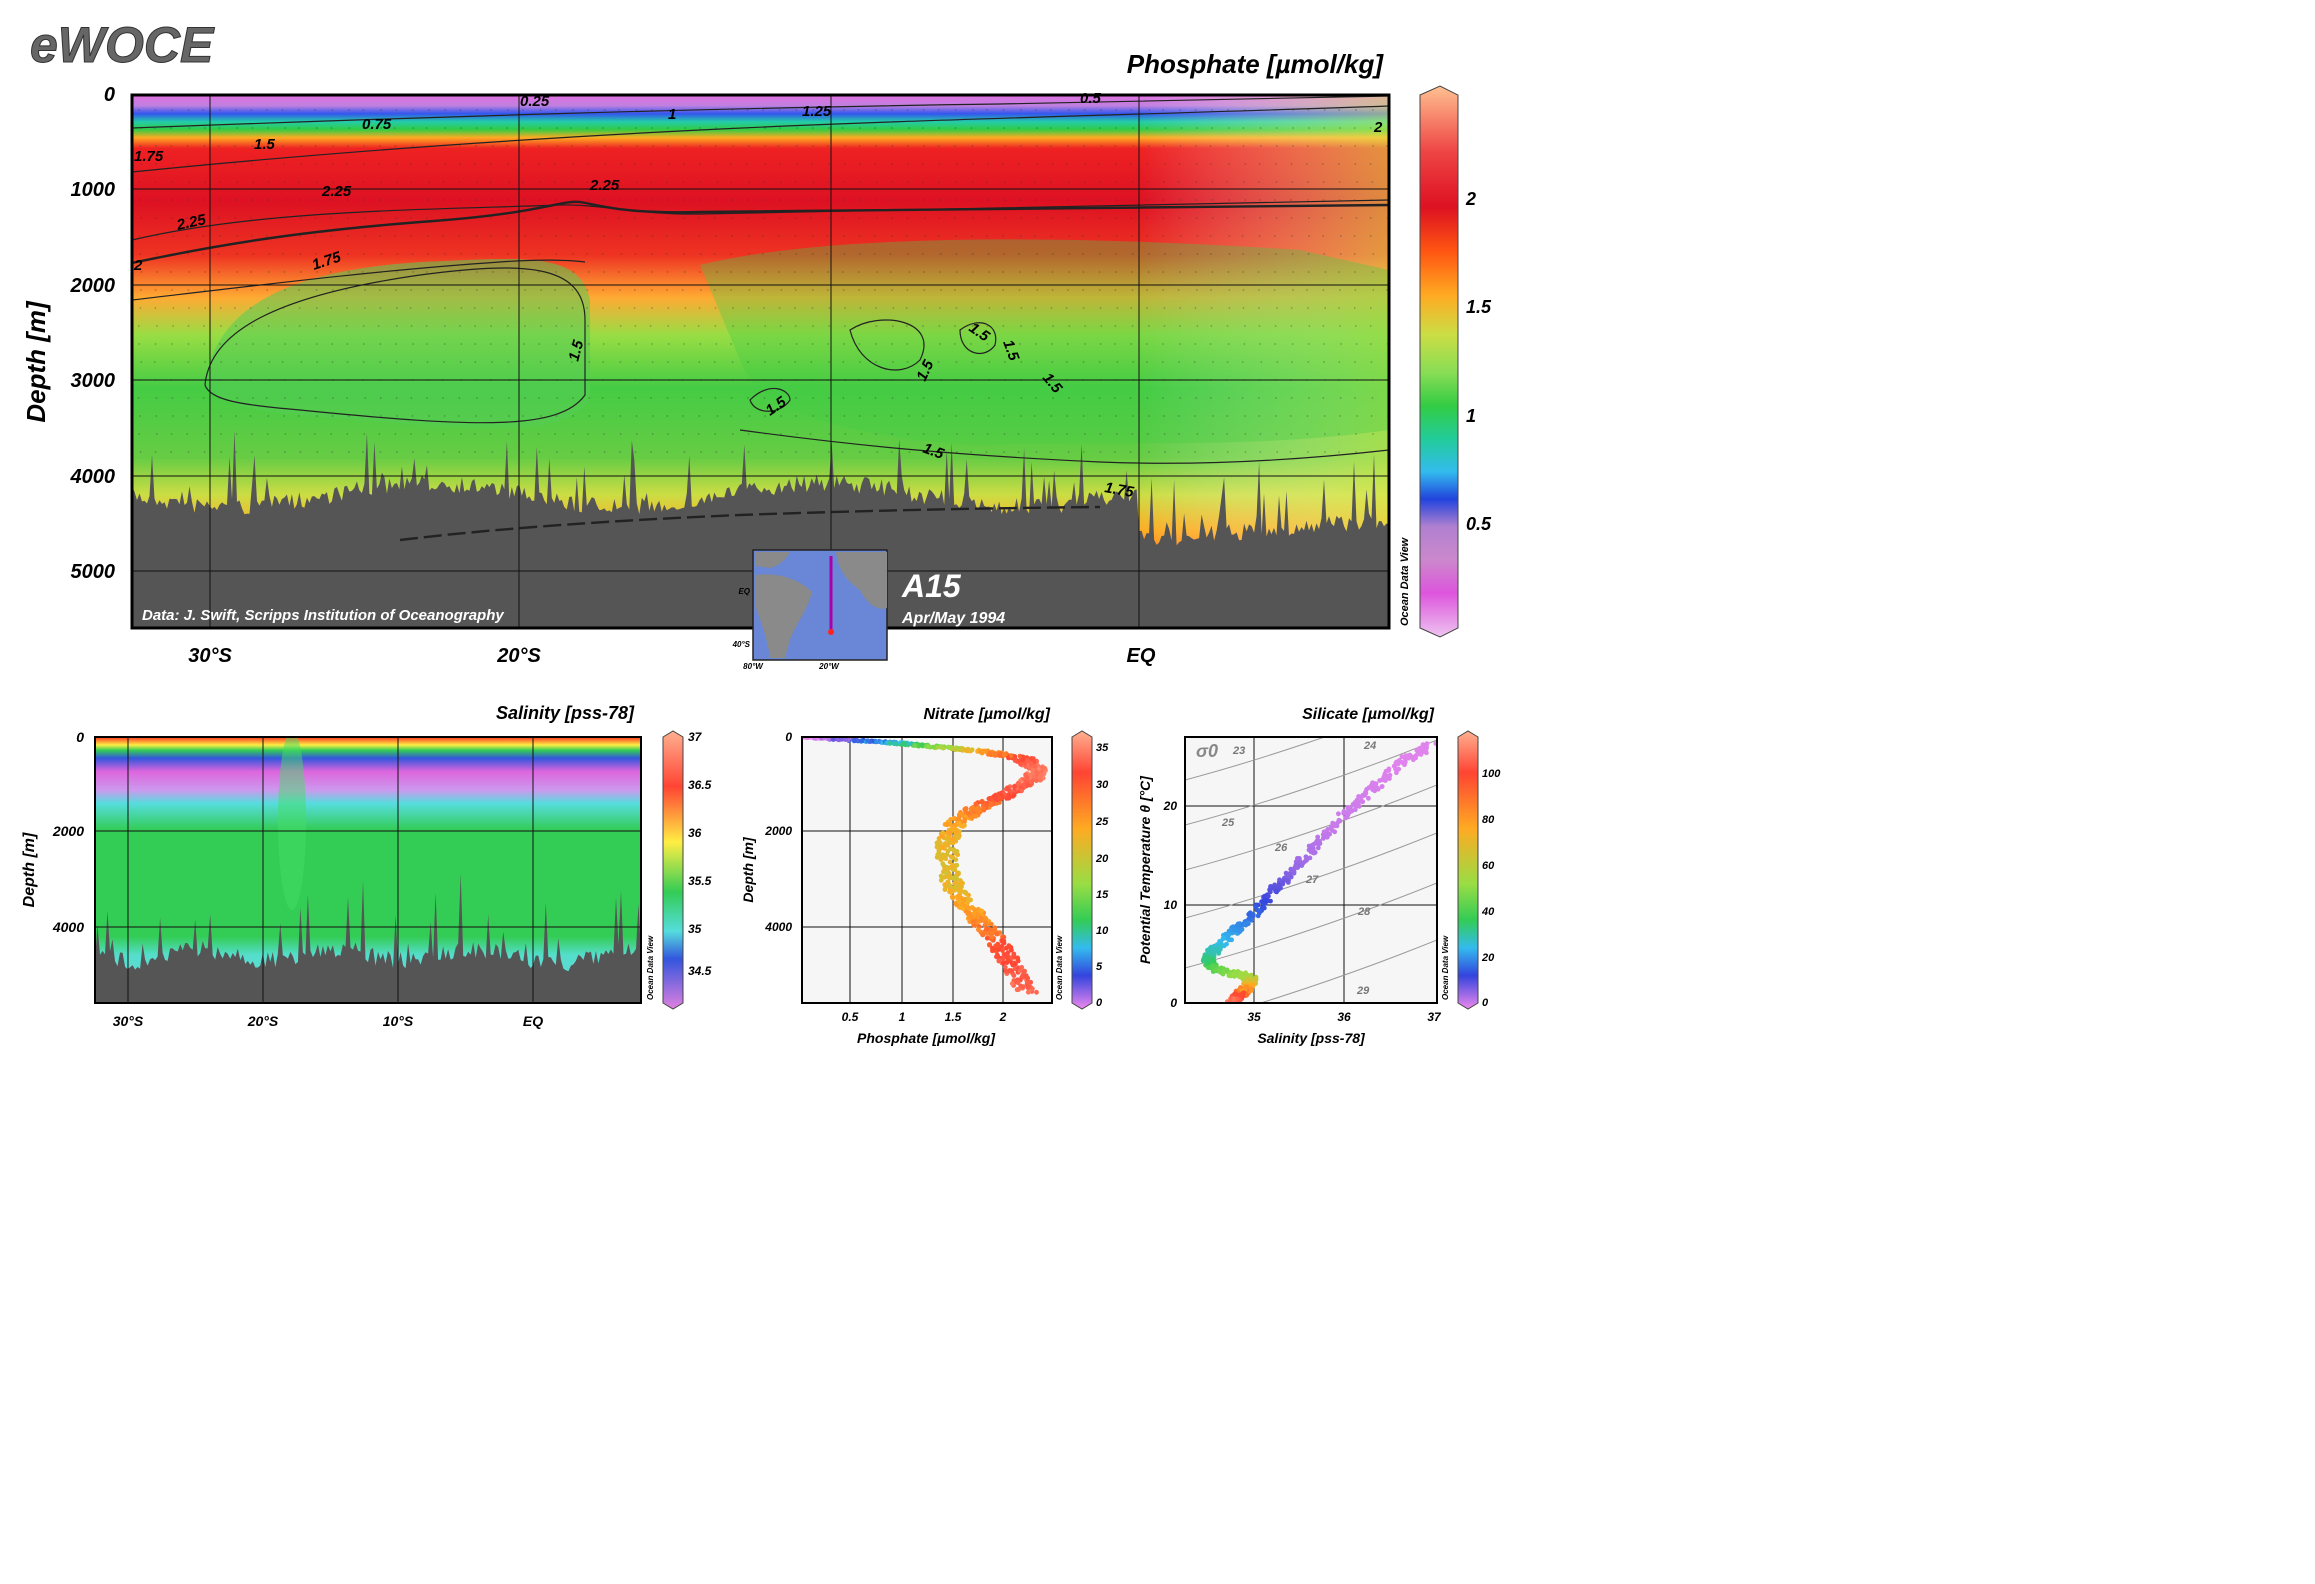 Image resolution: width=2315 pixels, height=1584 pixels. Describe the element at coordinates (1445, 967) in the screenshot. I see `ts-watermark: Ocean Data View` at that location.